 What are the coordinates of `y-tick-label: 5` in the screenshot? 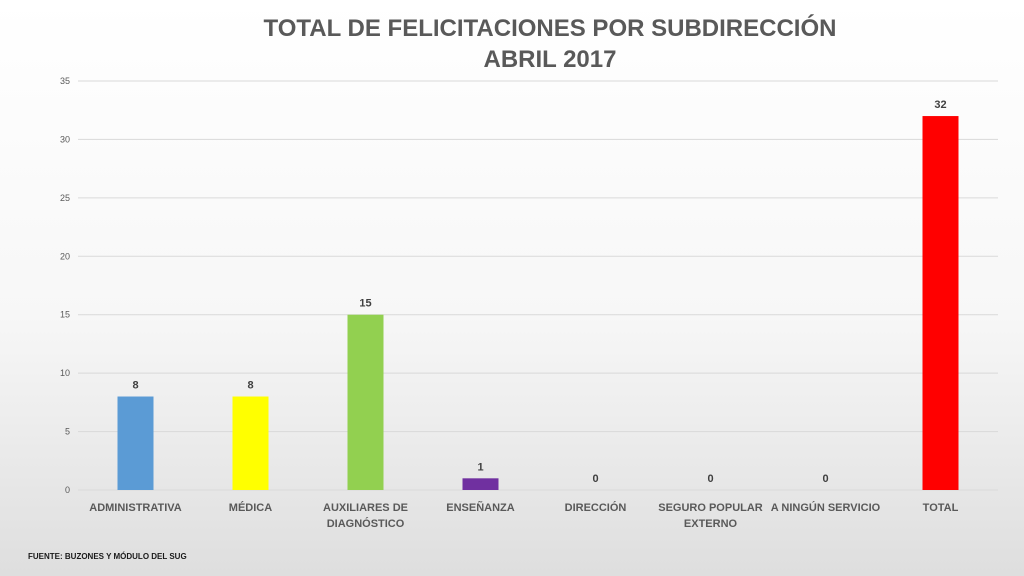 It's located at (67, 432).